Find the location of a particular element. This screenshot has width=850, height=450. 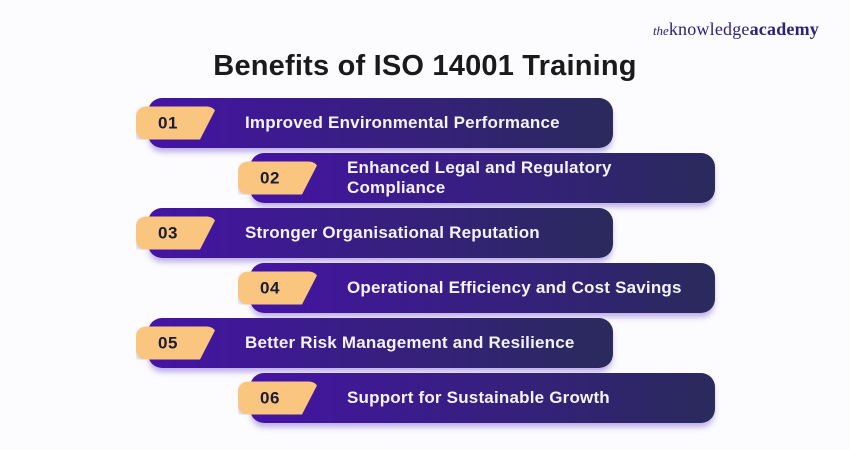

benefit-number: 05 is located at coordinates (168, 342).